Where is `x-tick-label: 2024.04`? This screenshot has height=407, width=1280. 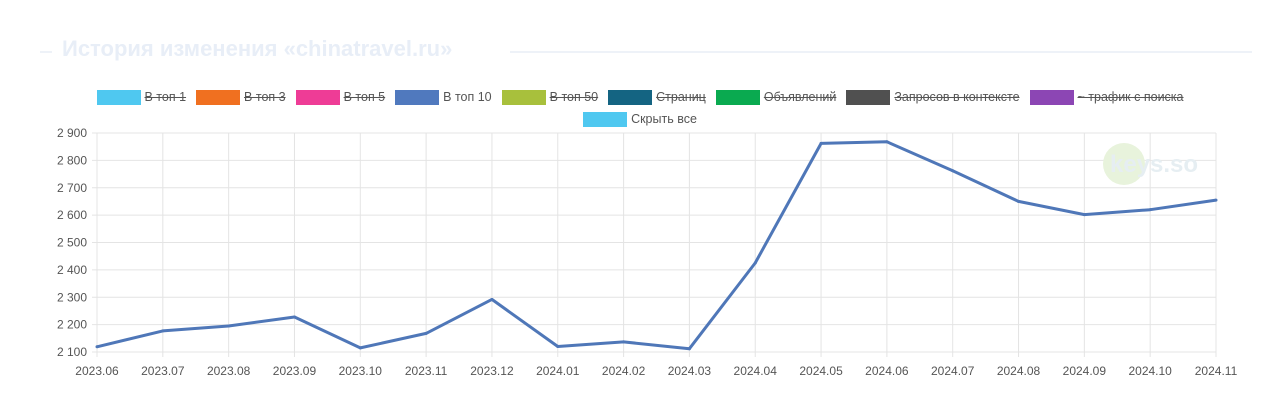
x-tick-label: 2024.04 is located at coordinates (756, 371).